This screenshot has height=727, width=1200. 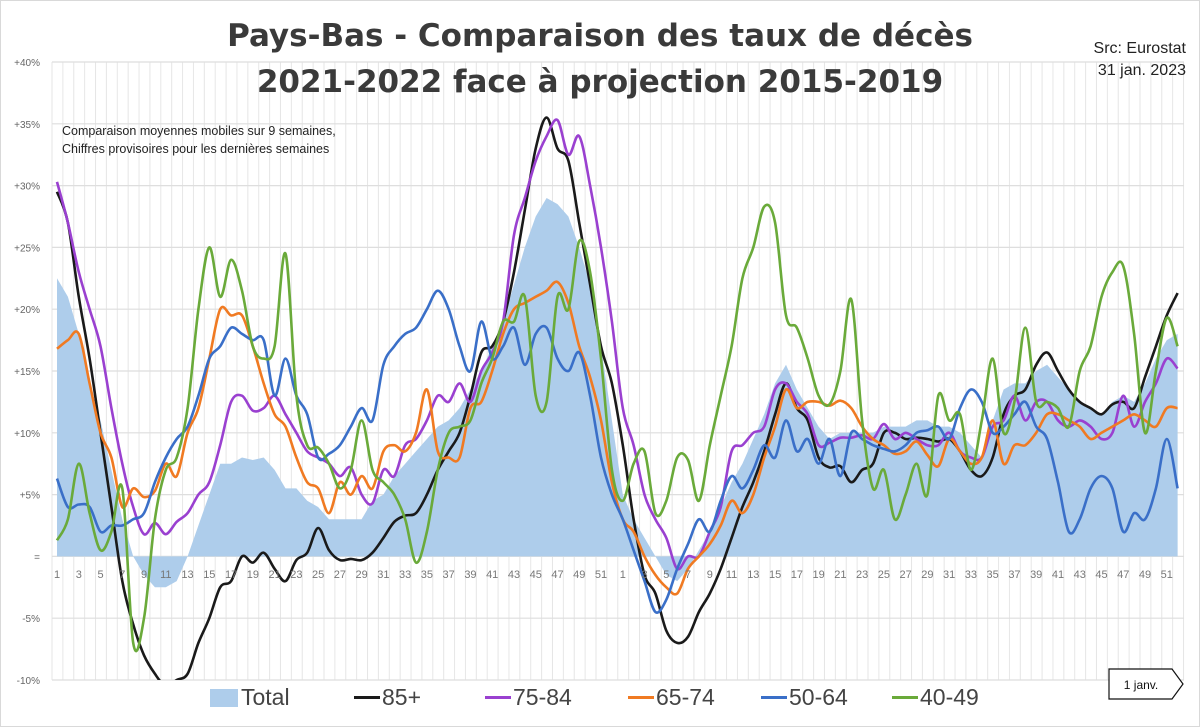 I want to click on year-start-marker: 1 janv., so click(x=1146, y=684).